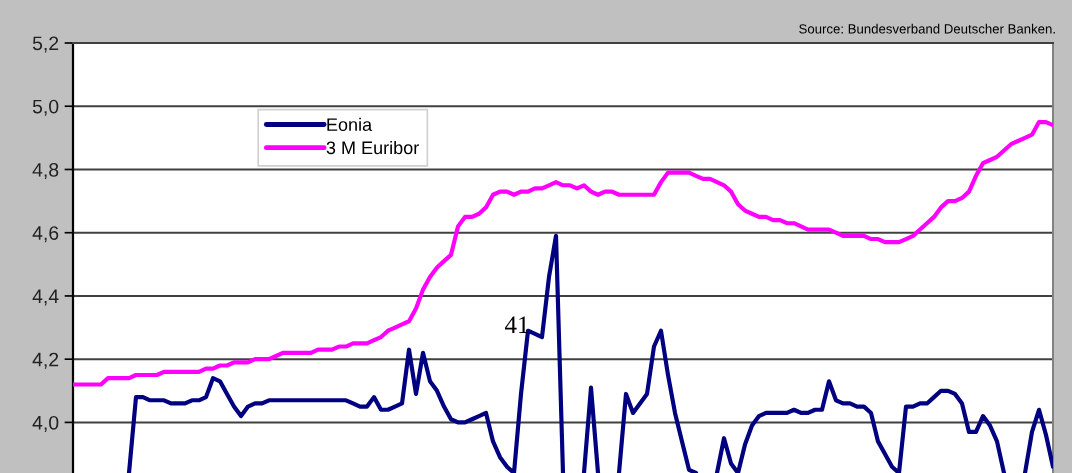 Image resolution: width=1072 pixels, height=473 pixels. I want to click on y-tick-label: 5,2, so click(45, 44).